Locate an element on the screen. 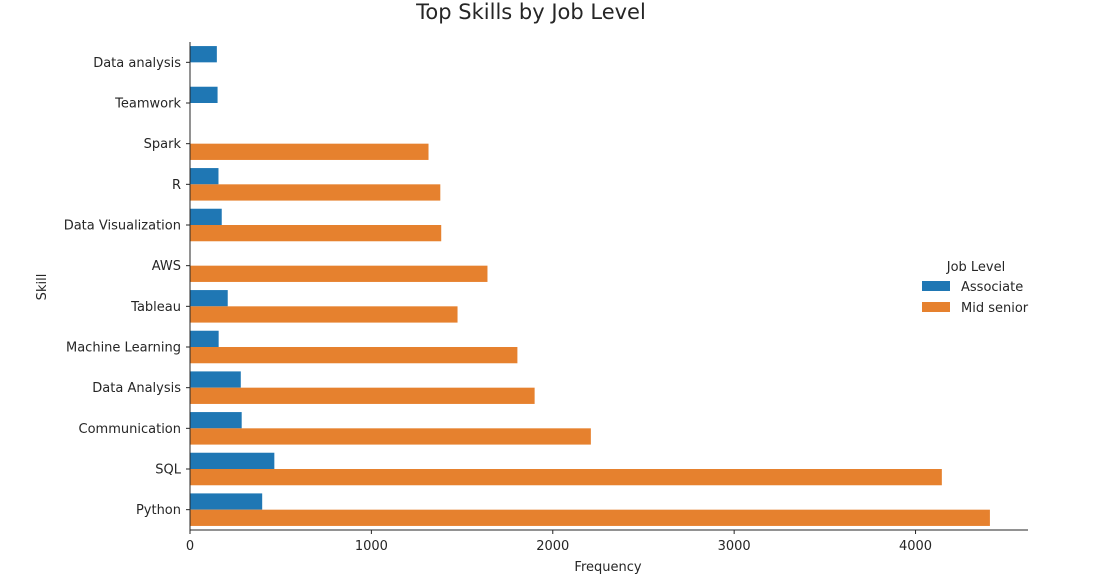 Image resolution: width=1104 pixels, height=582 pixels. x-ticks-group: 0 1000 2000 3000 4000 is located at coordinates (559, 542).